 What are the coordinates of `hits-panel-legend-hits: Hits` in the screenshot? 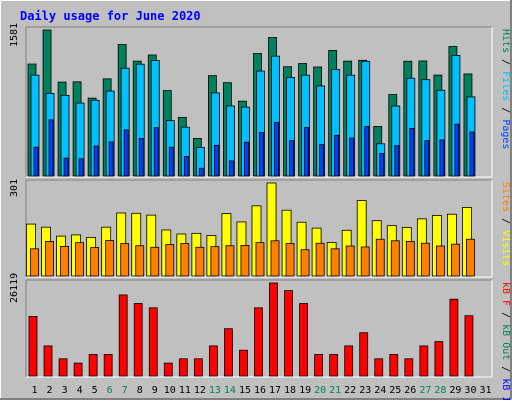 It's located at (505, 41).